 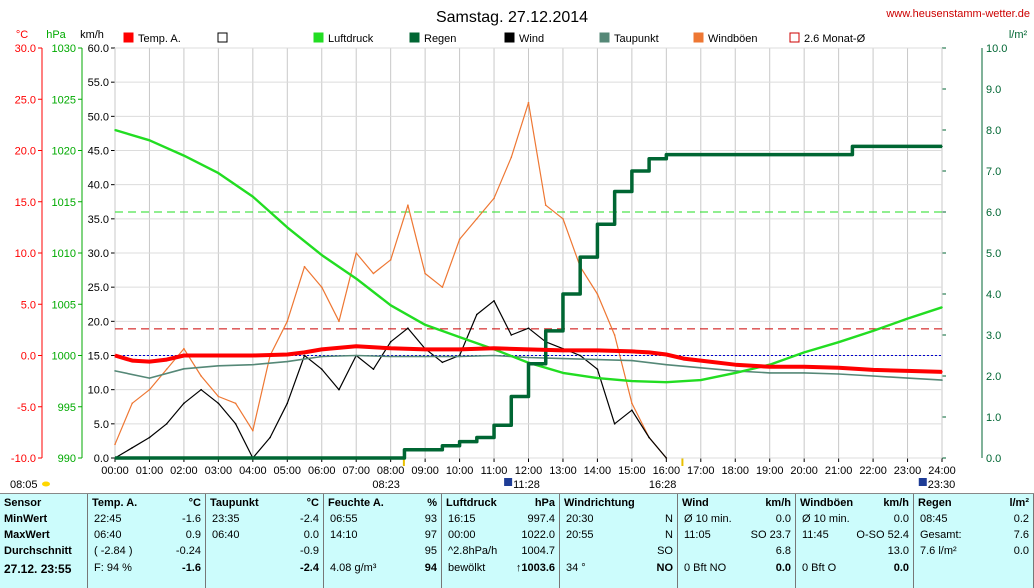 I want to click on column-header: Luftdruck, so click(x=471, y=503).